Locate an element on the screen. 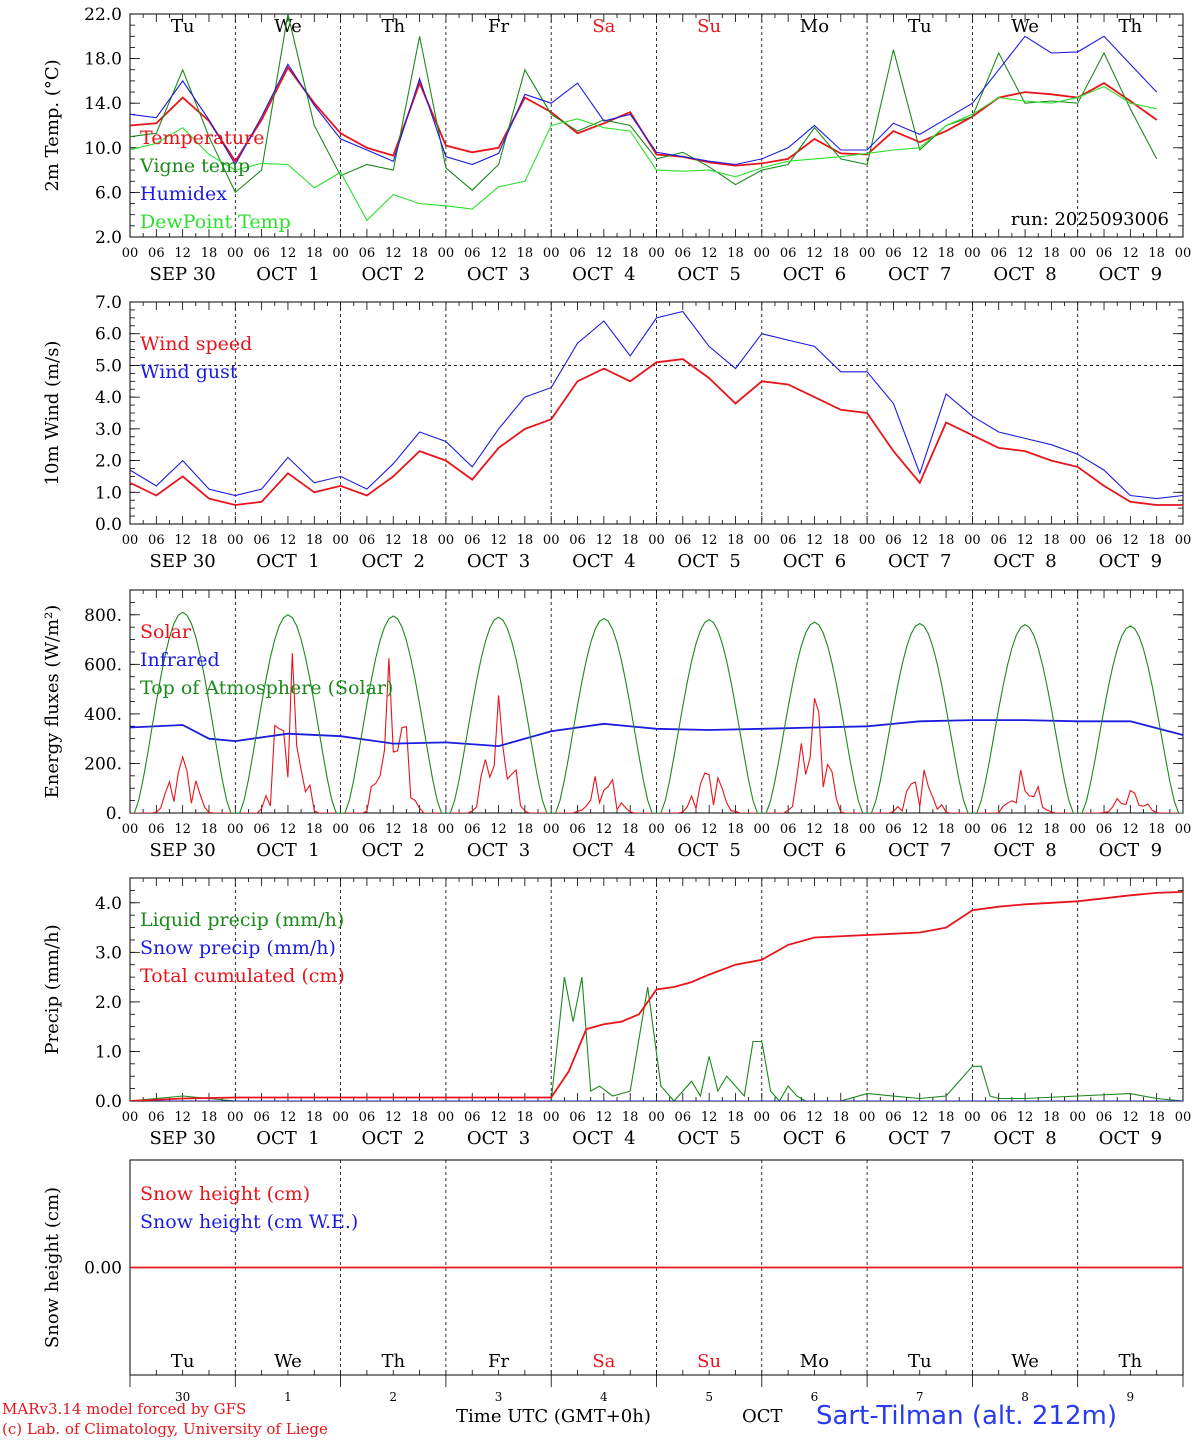 This screenshot has height=1440, width=1194. series-line-humidex is located at coordinates (644, 100).